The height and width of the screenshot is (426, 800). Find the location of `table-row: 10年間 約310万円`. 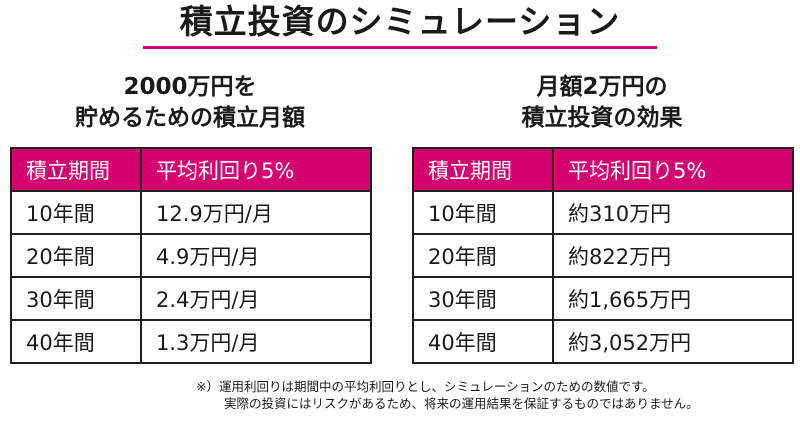

table-row: 10年間 約310万円 is located at coordinates (603, 212).